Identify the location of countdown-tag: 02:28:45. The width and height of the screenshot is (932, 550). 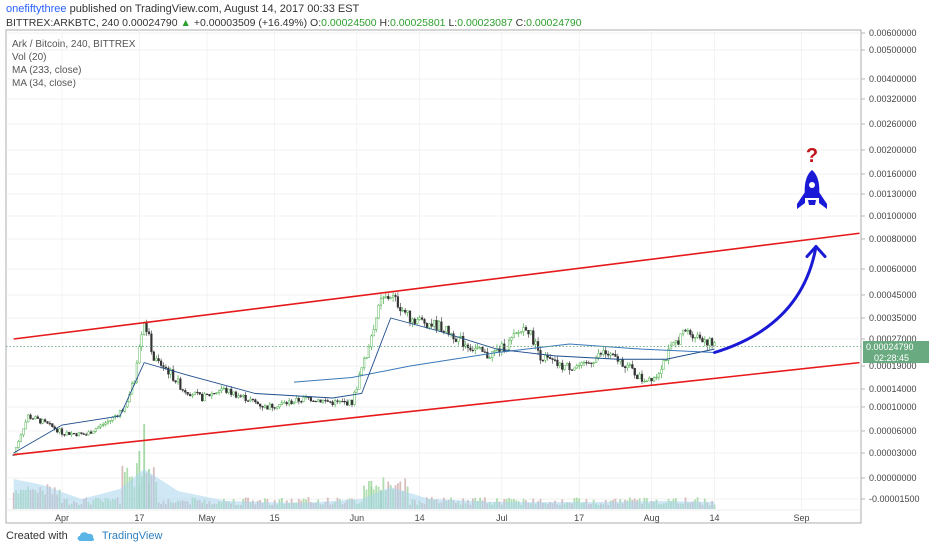
(891, 358).